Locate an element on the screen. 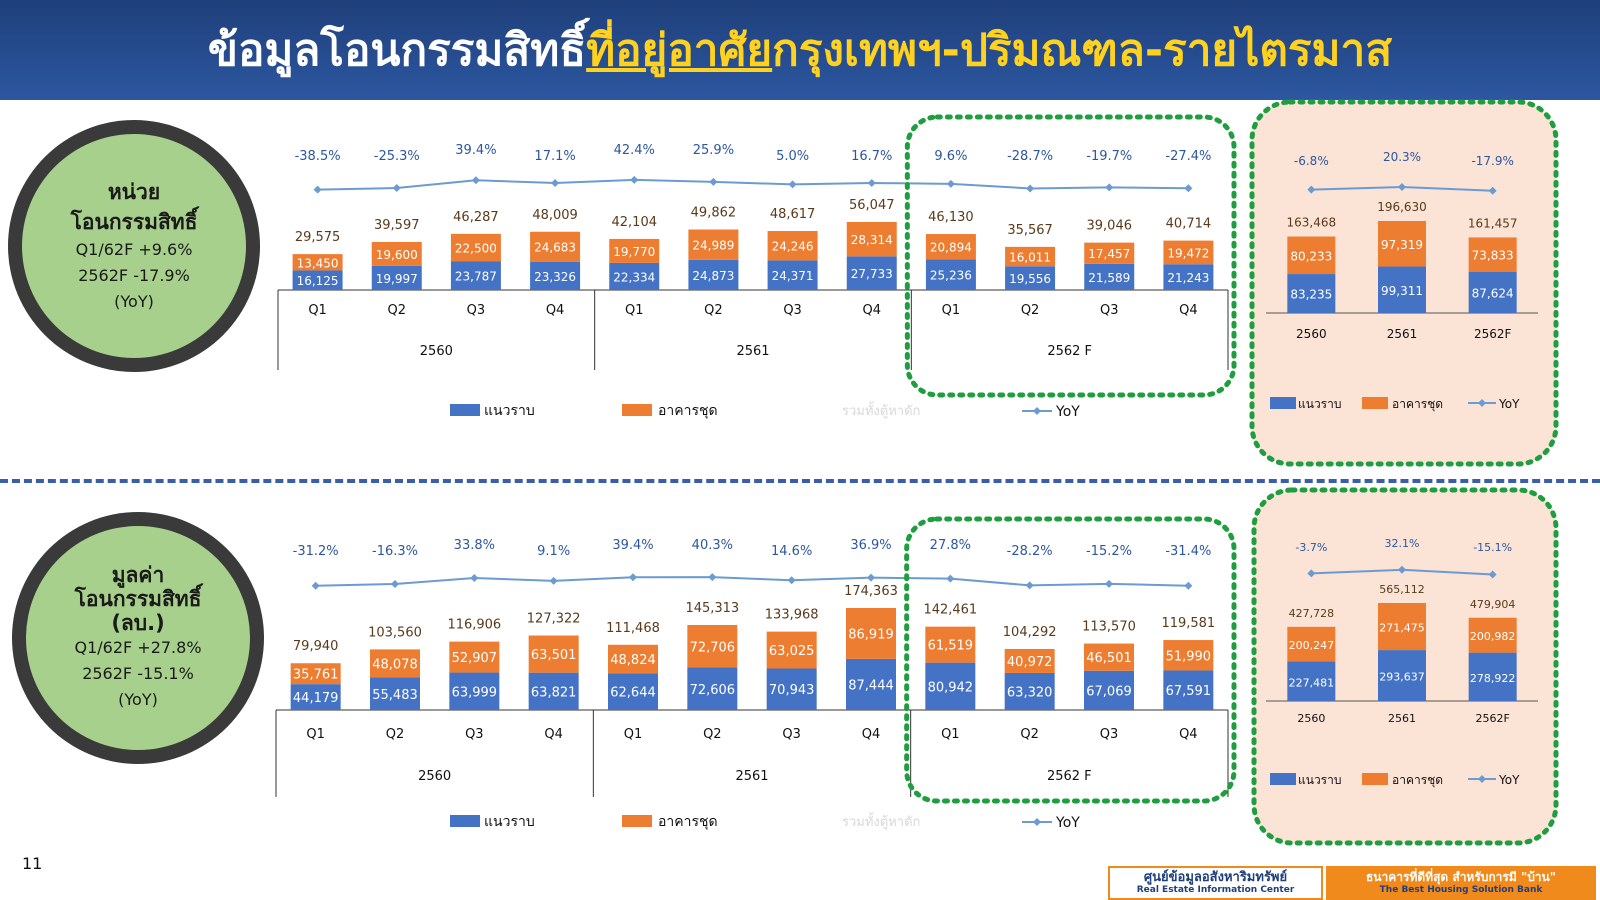 The width and height of the screenshot is (1600, 900). annual-label-landed: 99,311 is located at coordinates (1402, 291).